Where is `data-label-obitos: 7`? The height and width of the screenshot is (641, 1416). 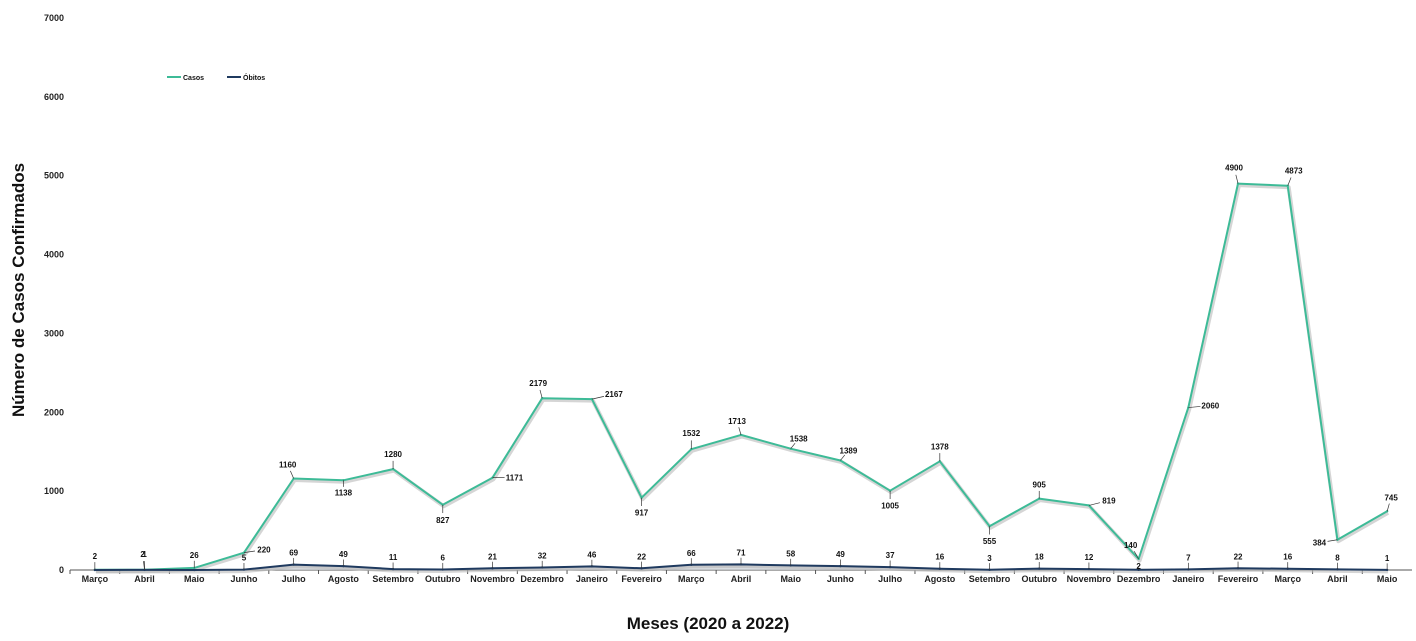
data-label-obitos: 7 is located at coordinates (1188, 557).